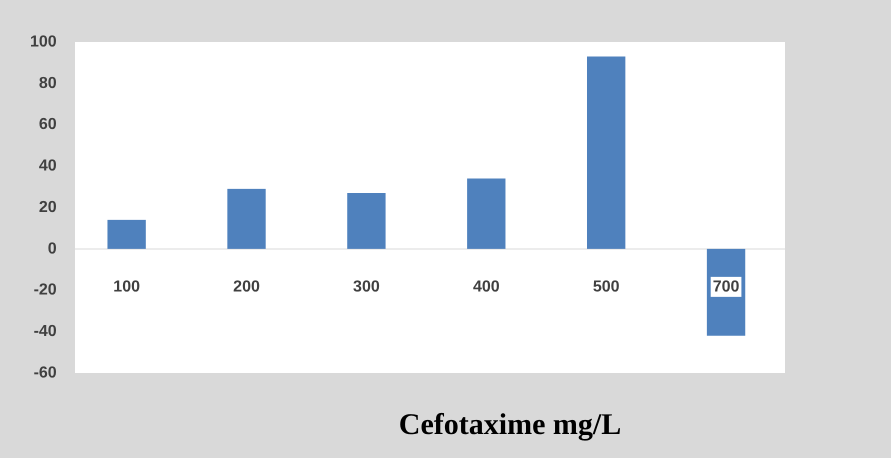 This screenshot has width=891, height=458. Describe the element at coordinates (726, 287) in the screenshot. I see `x-tick-label: 700` at that location.